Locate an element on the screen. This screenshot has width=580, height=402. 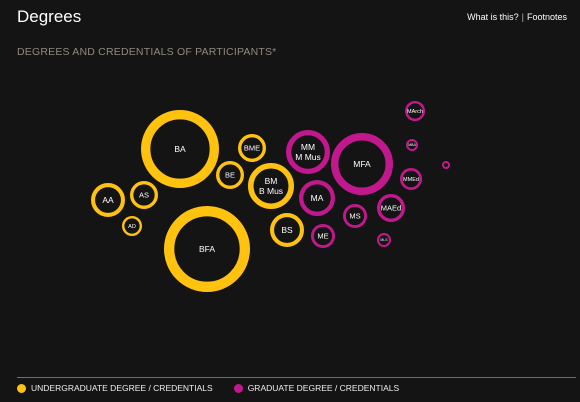
bubble-bme: BME is located at coordinates (251, 147).